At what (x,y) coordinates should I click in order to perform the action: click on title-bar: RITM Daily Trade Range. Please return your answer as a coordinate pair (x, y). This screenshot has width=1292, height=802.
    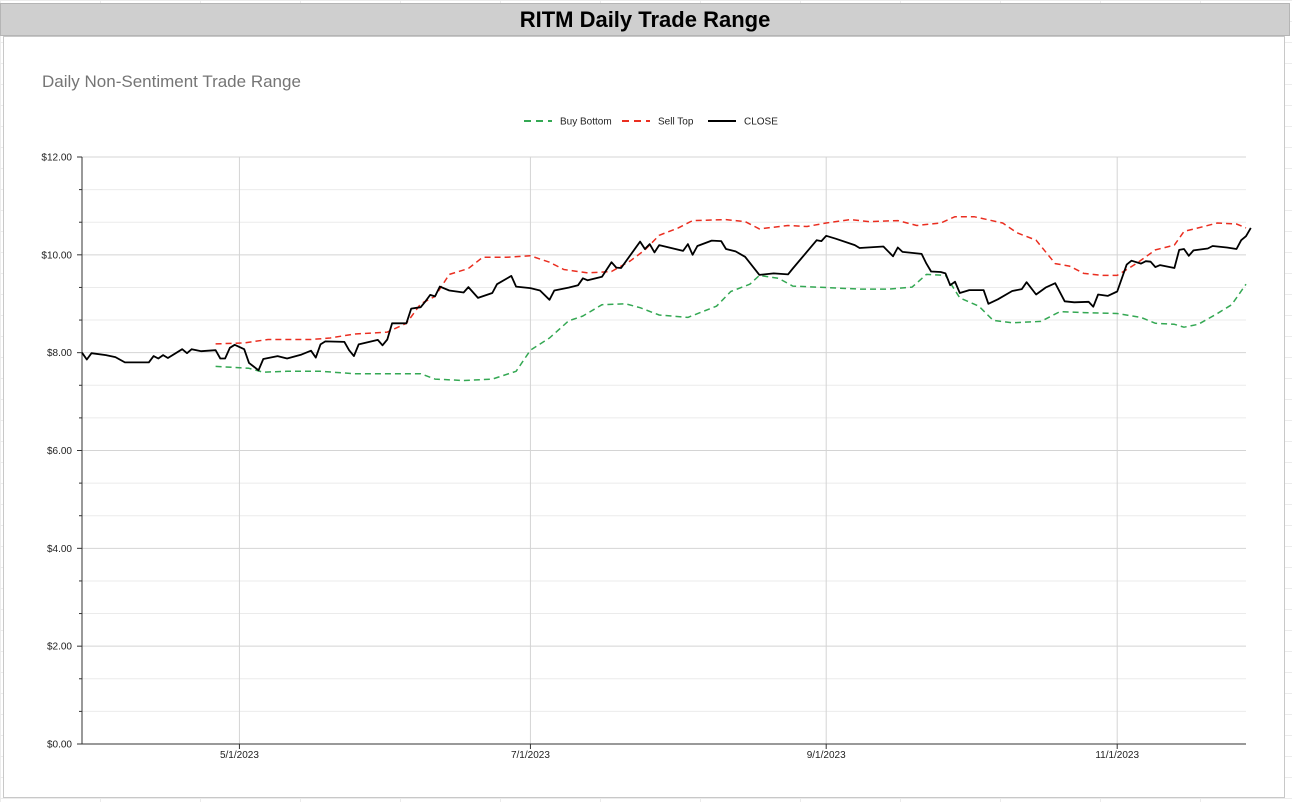
    Looking at the image, I should click on (645, 19).